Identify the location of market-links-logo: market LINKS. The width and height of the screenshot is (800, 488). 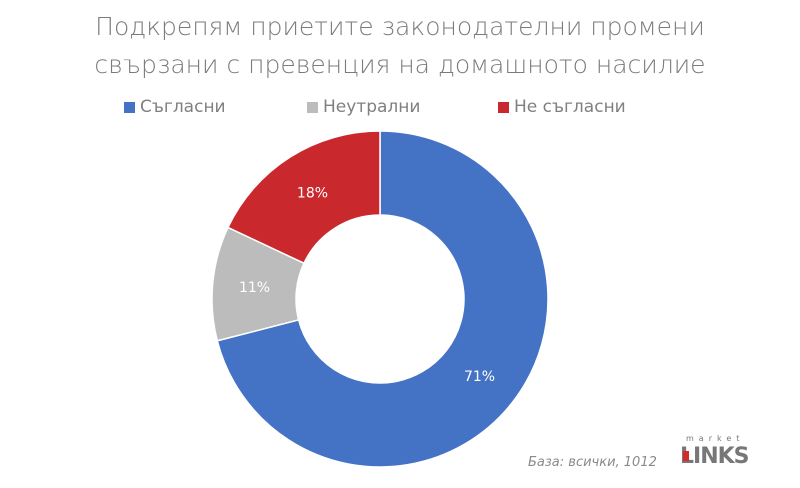
(720, 453).